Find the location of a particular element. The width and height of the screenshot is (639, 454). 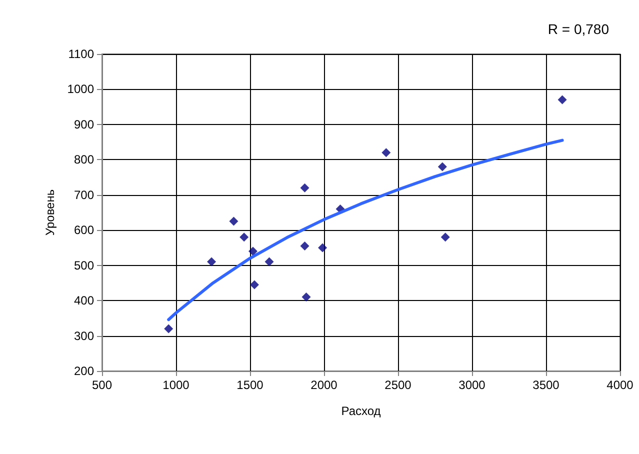

x-tick-label: 2500 is located at coordinates (398, 385).